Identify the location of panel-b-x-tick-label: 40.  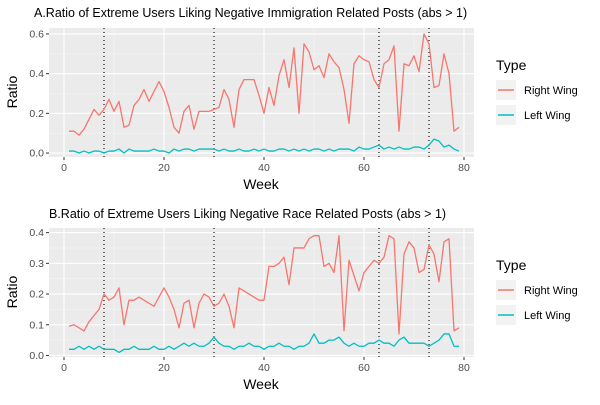
(264, 368).